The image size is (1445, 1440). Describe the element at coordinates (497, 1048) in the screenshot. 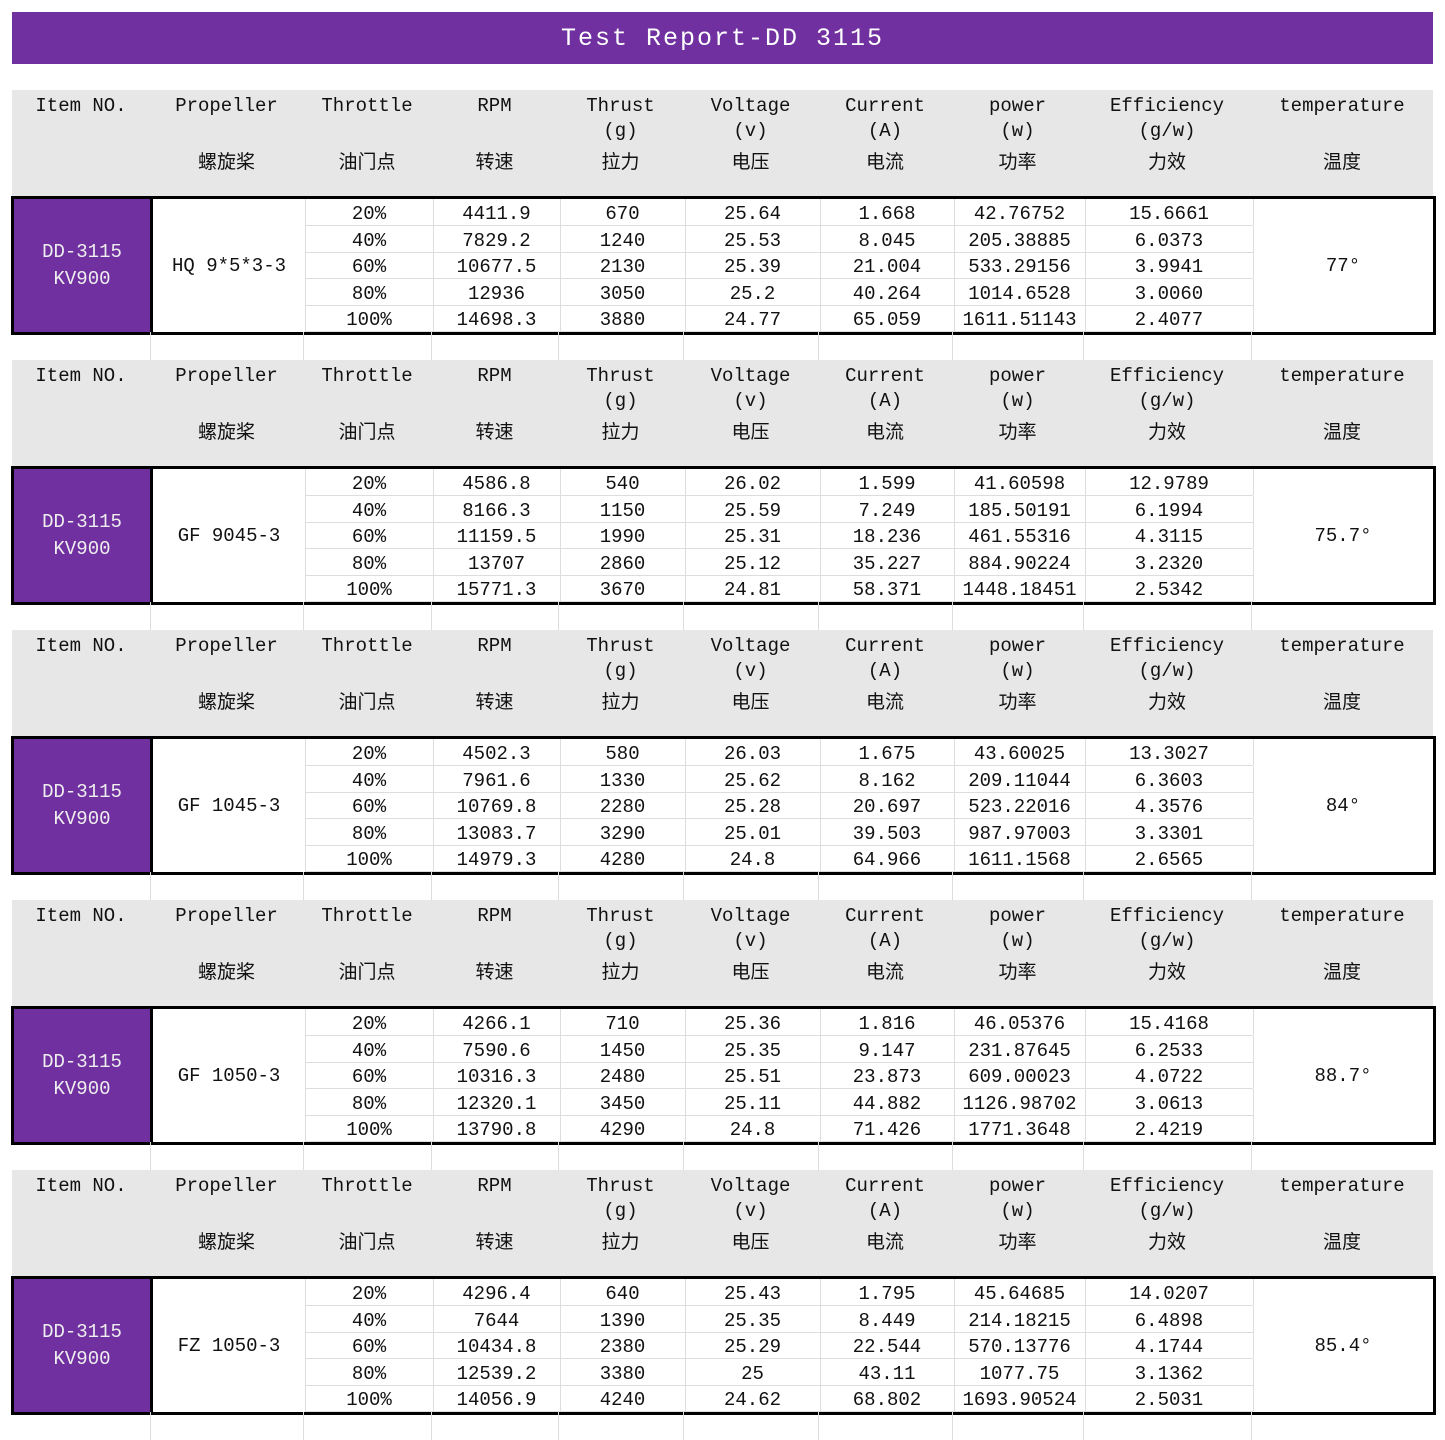

I see `cell-rpm: 7590.6` at that location.